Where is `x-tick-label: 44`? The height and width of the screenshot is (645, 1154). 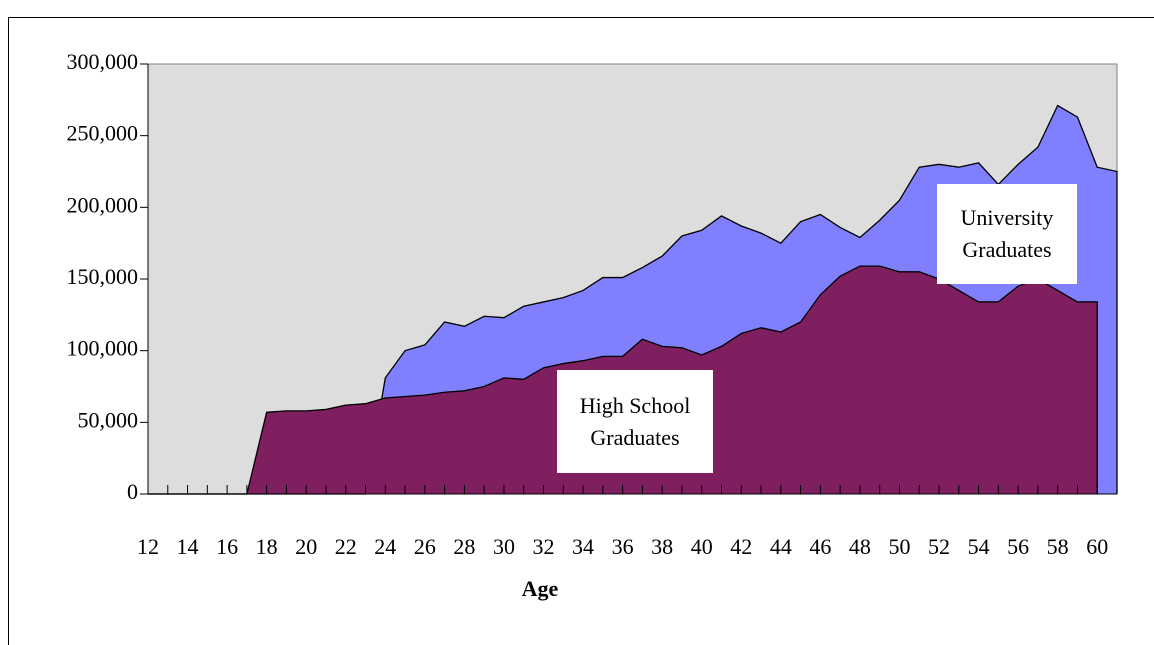 x-tick-label: 44 is located at coordinates (781, 546).